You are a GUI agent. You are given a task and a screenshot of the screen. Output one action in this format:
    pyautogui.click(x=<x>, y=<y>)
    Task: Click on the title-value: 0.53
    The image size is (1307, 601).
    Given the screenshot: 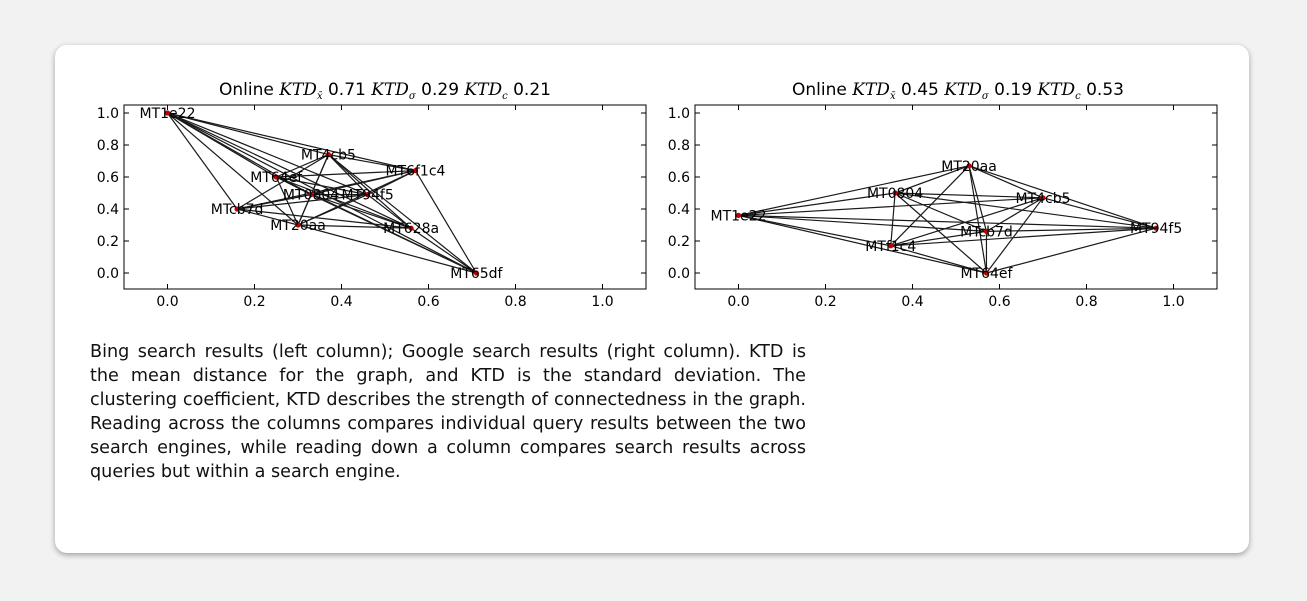 What is the action you would take?
    pyautogui.click(x=1102, y=90)
    